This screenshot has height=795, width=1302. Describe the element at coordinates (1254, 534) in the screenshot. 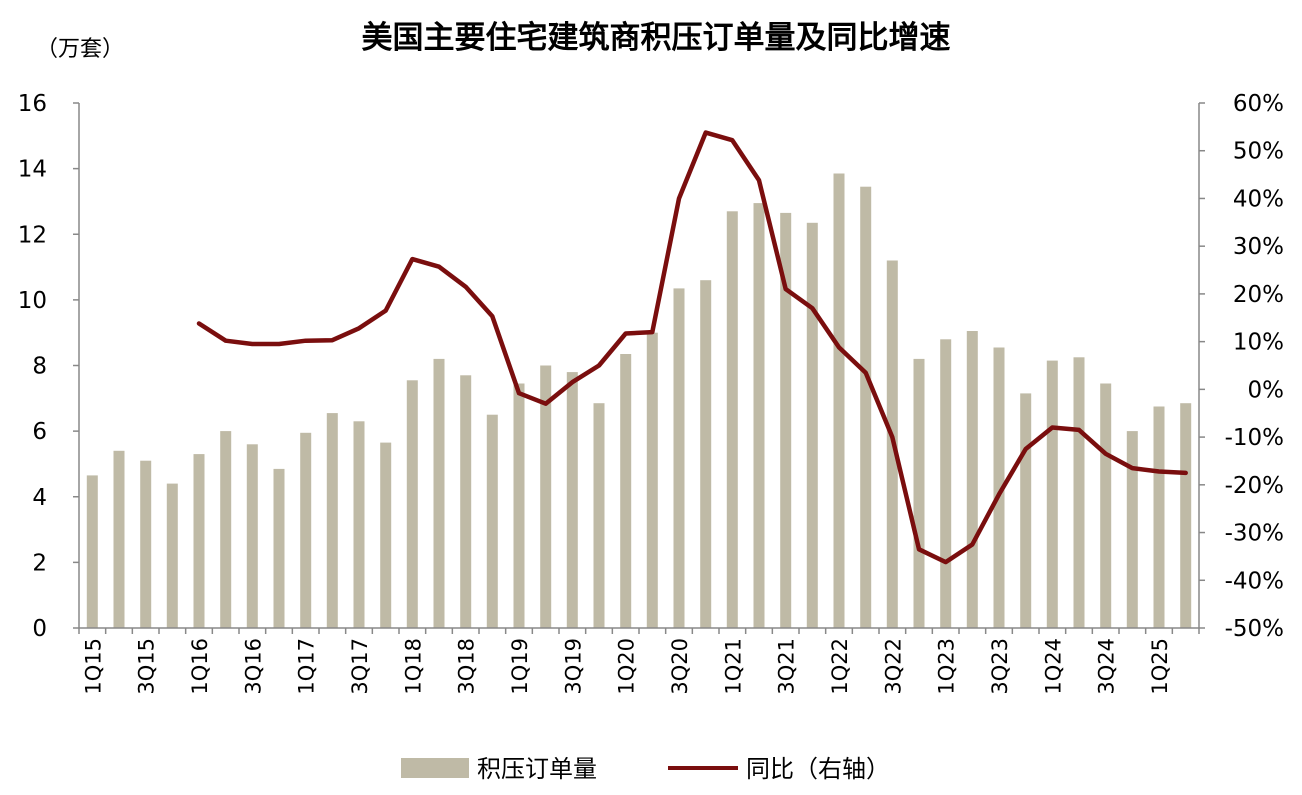

I see `right-tick-label: -30%` at that location.